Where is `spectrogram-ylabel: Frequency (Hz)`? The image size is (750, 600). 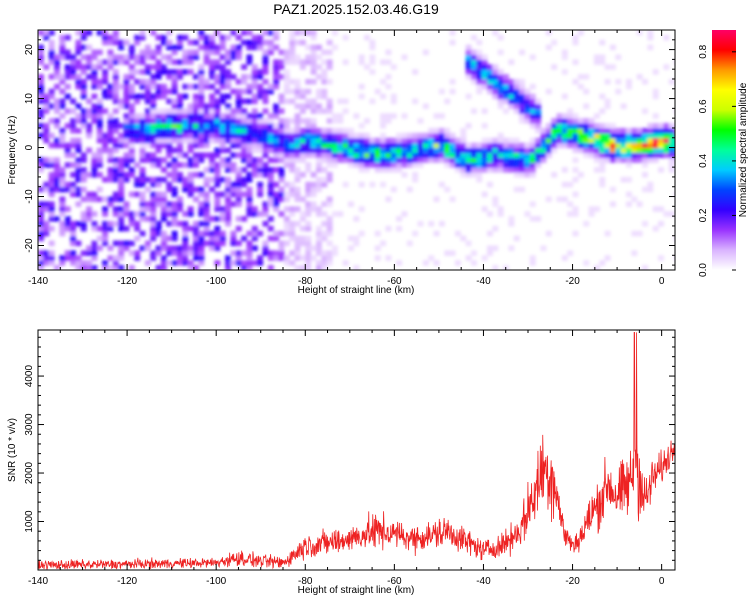 spectrogram-ylabel: Frequency (Hz) is located at coordinates (12, 150).